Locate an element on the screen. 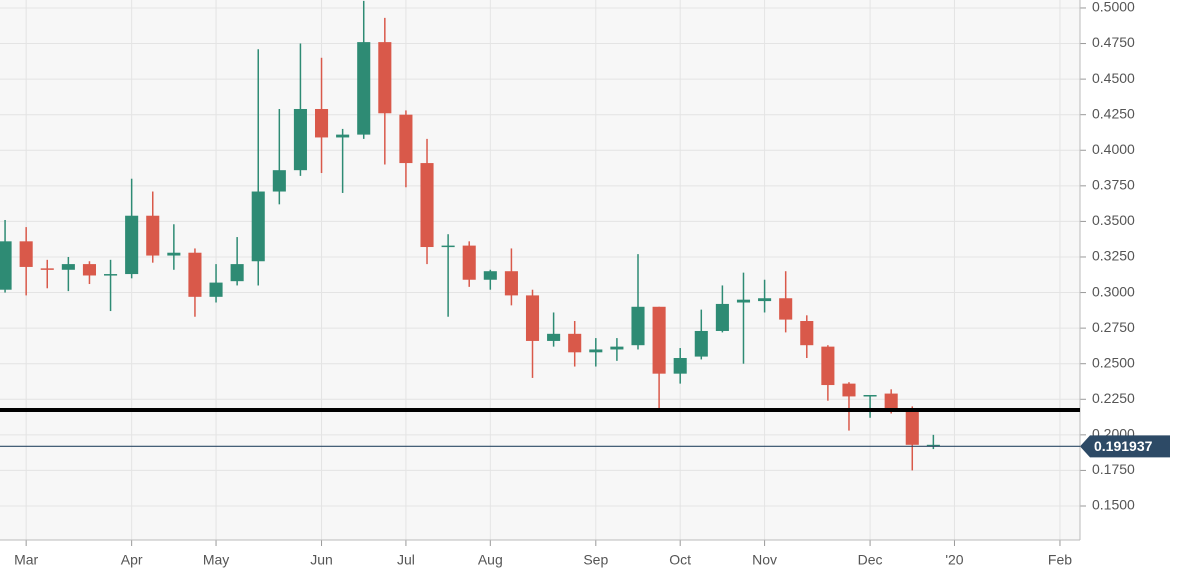 Image resolution: width=1196 pixels, height=574 pixels. last-price-tag is located at coordinates (1125, 446).